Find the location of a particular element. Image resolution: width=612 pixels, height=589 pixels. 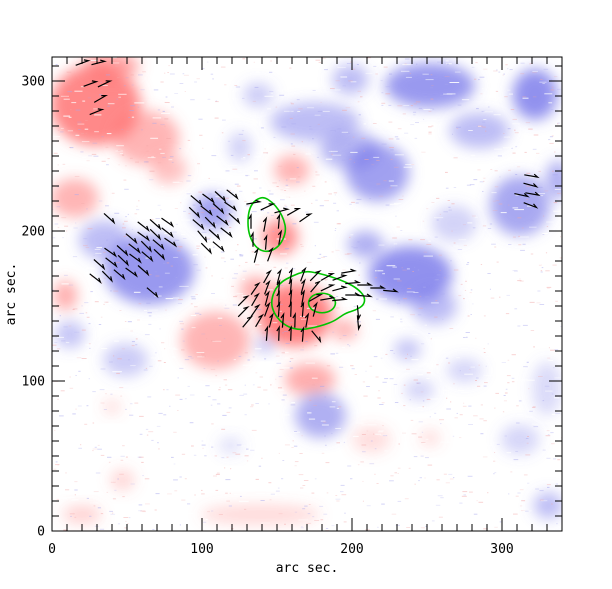

x-axis-label: arc sec. is located at coordinates (307, 568).